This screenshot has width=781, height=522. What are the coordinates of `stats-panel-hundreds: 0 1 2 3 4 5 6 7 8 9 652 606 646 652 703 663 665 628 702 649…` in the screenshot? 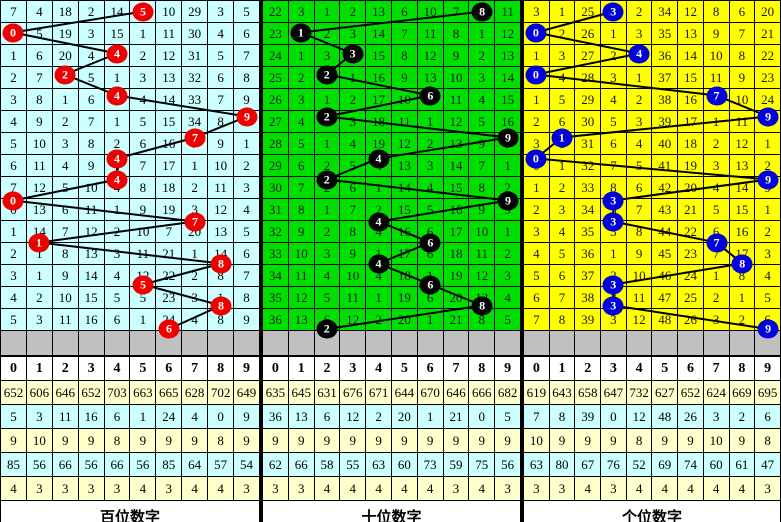 It's located at (130, 439).